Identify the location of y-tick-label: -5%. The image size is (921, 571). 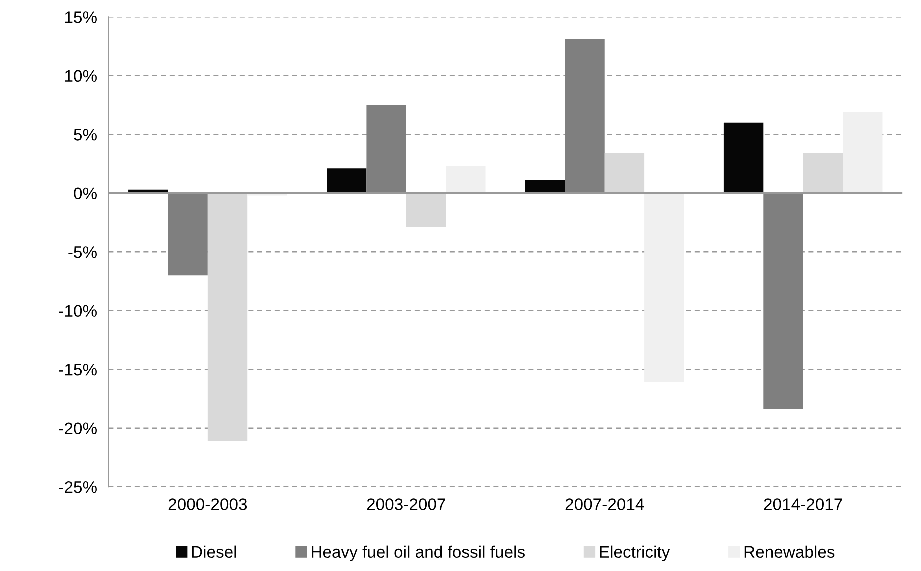
(82, 252).